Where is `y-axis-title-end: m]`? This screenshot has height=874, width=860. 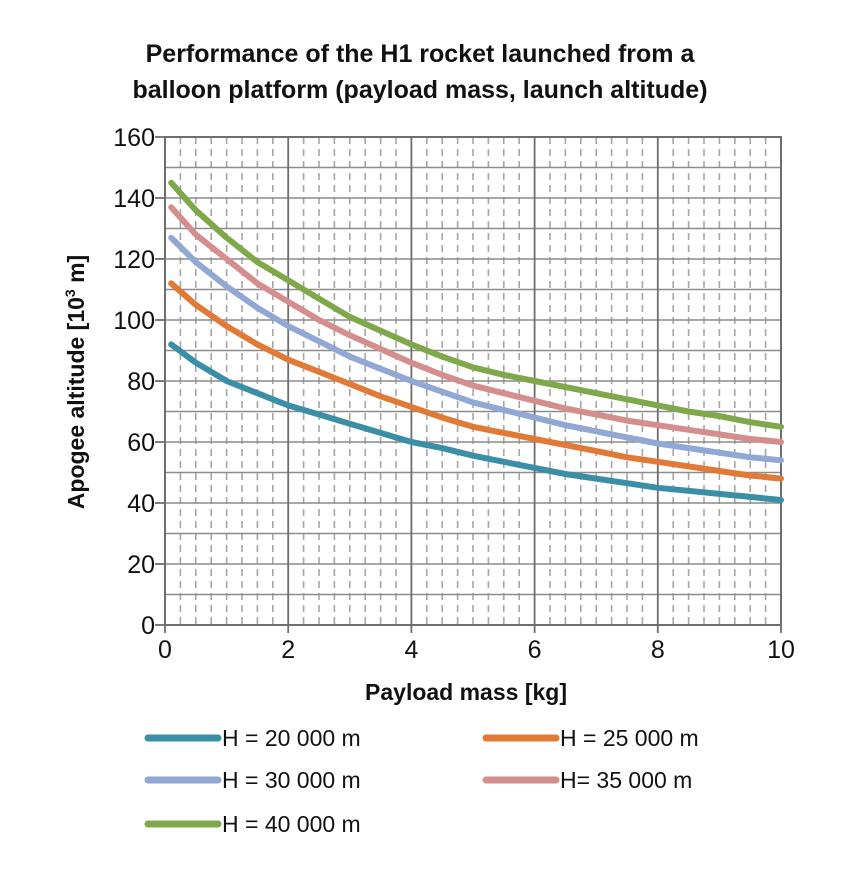 y-axis-title-end: m] is located at coordinates (76, 272).